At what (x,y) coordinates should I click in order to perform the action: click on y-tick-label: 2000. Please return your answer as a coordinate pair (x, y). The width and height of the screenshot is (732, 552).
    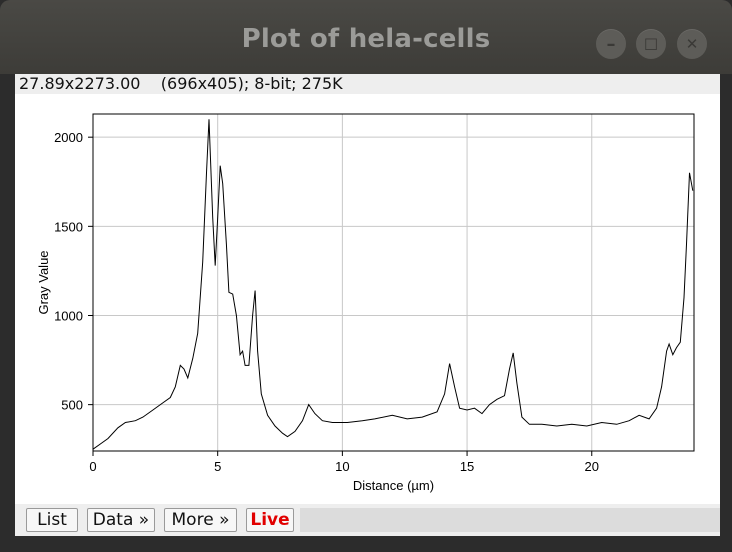
    Looking at the image, I should click on (68, 137).